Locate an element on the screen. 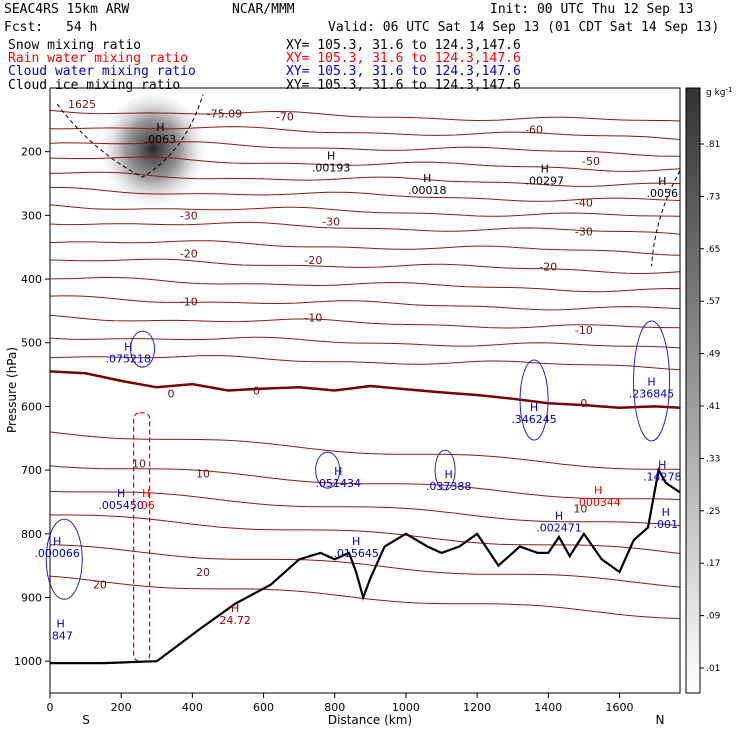 Image resolution: width=740 pixels, height=740 pixels. maximum-value-label: .00018 is located at coordinates (427, 190).